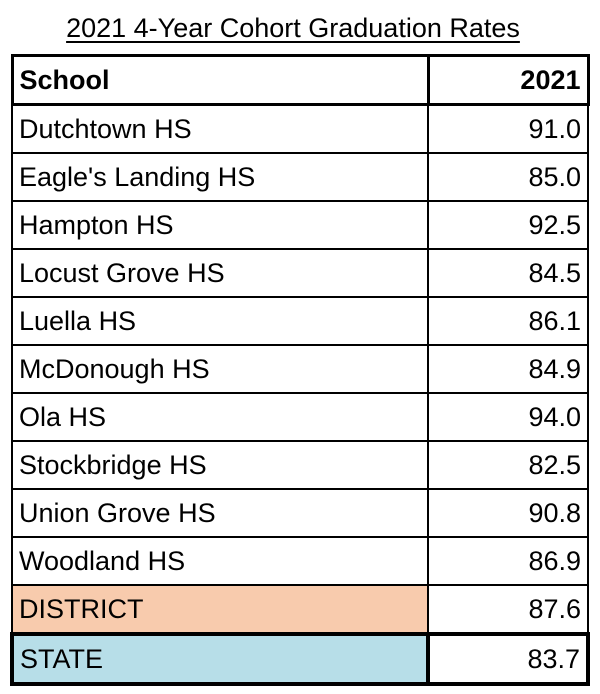 Image resolution: width=600 pixels, height=694 pixels. I want to click on table-row: DISTRICT 87.6, so click(300, 609).